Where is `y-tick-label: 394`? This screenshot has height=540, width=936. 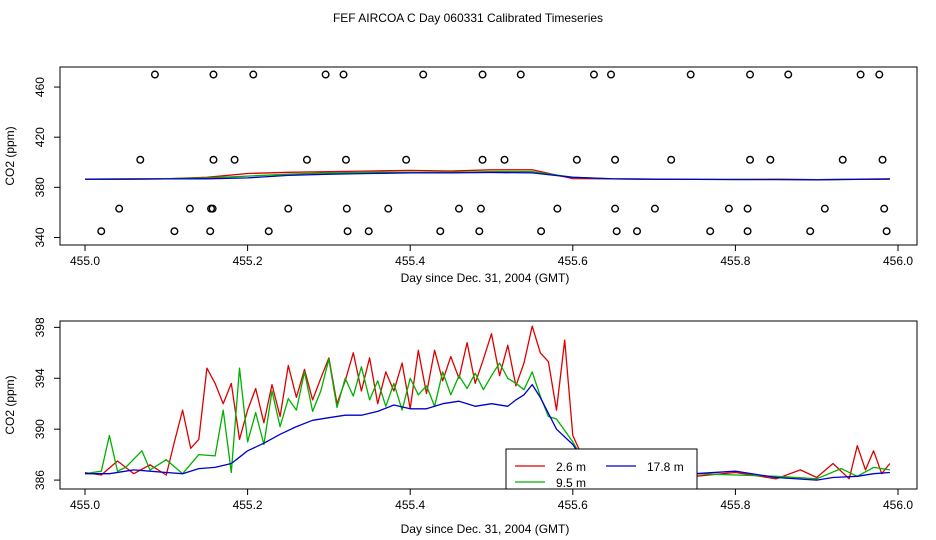 y-tick-label: 394 is located at coordinates (40, 378).